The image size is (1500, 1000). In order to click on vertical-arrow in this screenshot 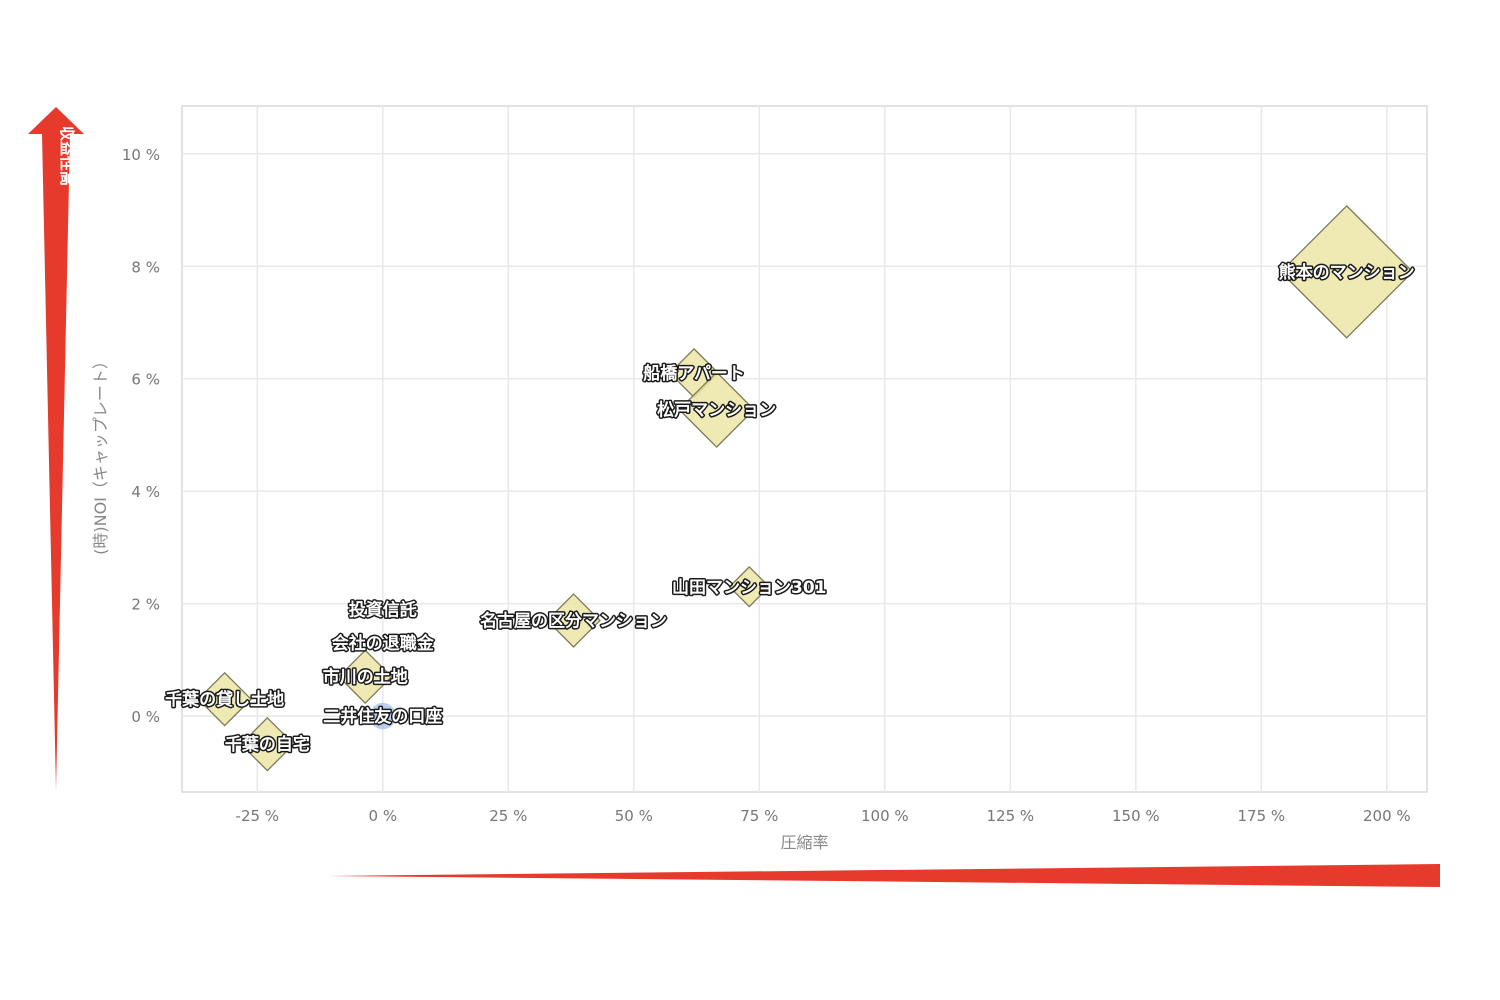, I will do `click(56, 448)`.